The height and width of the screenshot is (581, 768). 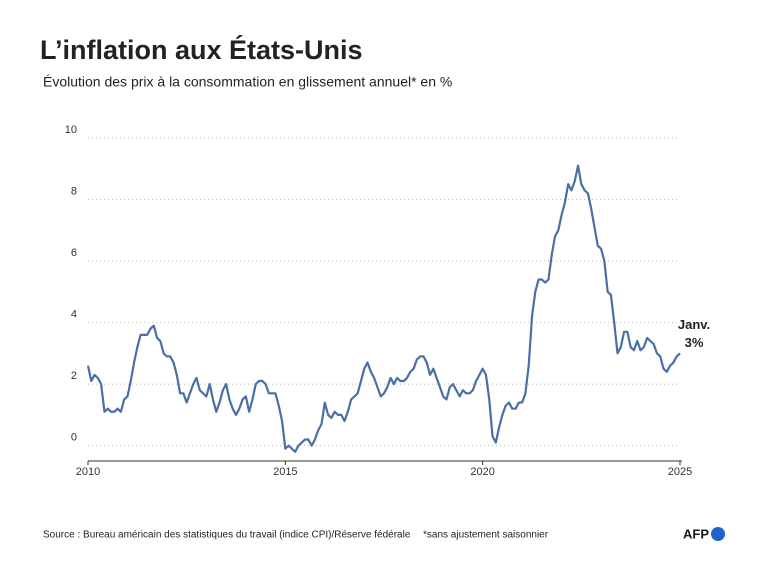 What do you see at coordinates (201, 49) in the screenshot?
I see `chart-title: L’inflation aux États-Unis` at bounding box center [201, 49].